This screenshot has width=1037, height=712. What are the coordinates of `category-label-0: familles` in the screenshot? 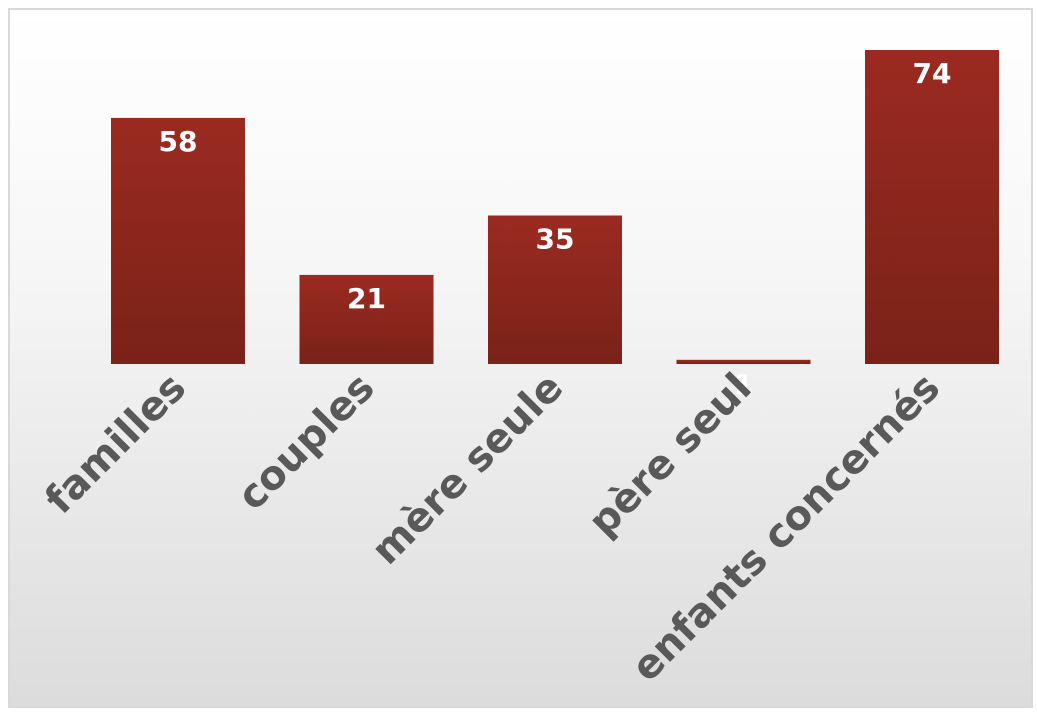 It's located at (116, 444).